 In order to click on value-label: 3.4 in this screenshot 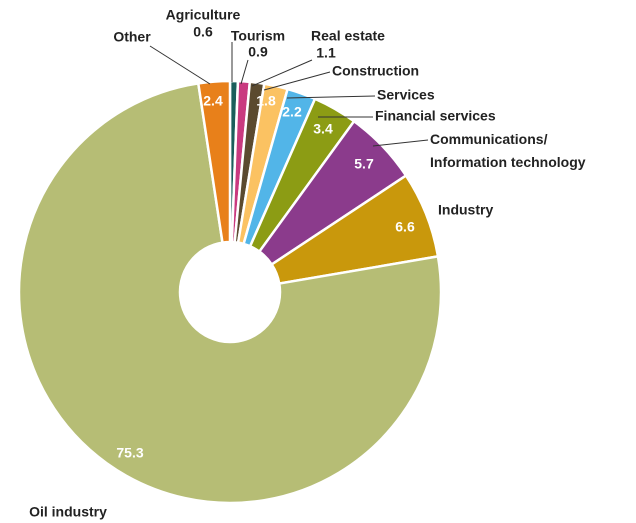, I will do `click(323, 129)`.